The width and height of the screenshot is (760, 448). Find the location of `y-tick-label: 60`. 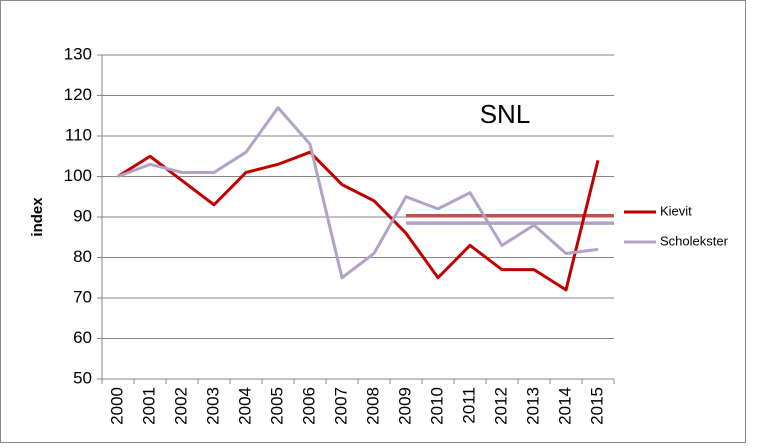

y-tick-label: 60 is located at coordinates (82, 337).